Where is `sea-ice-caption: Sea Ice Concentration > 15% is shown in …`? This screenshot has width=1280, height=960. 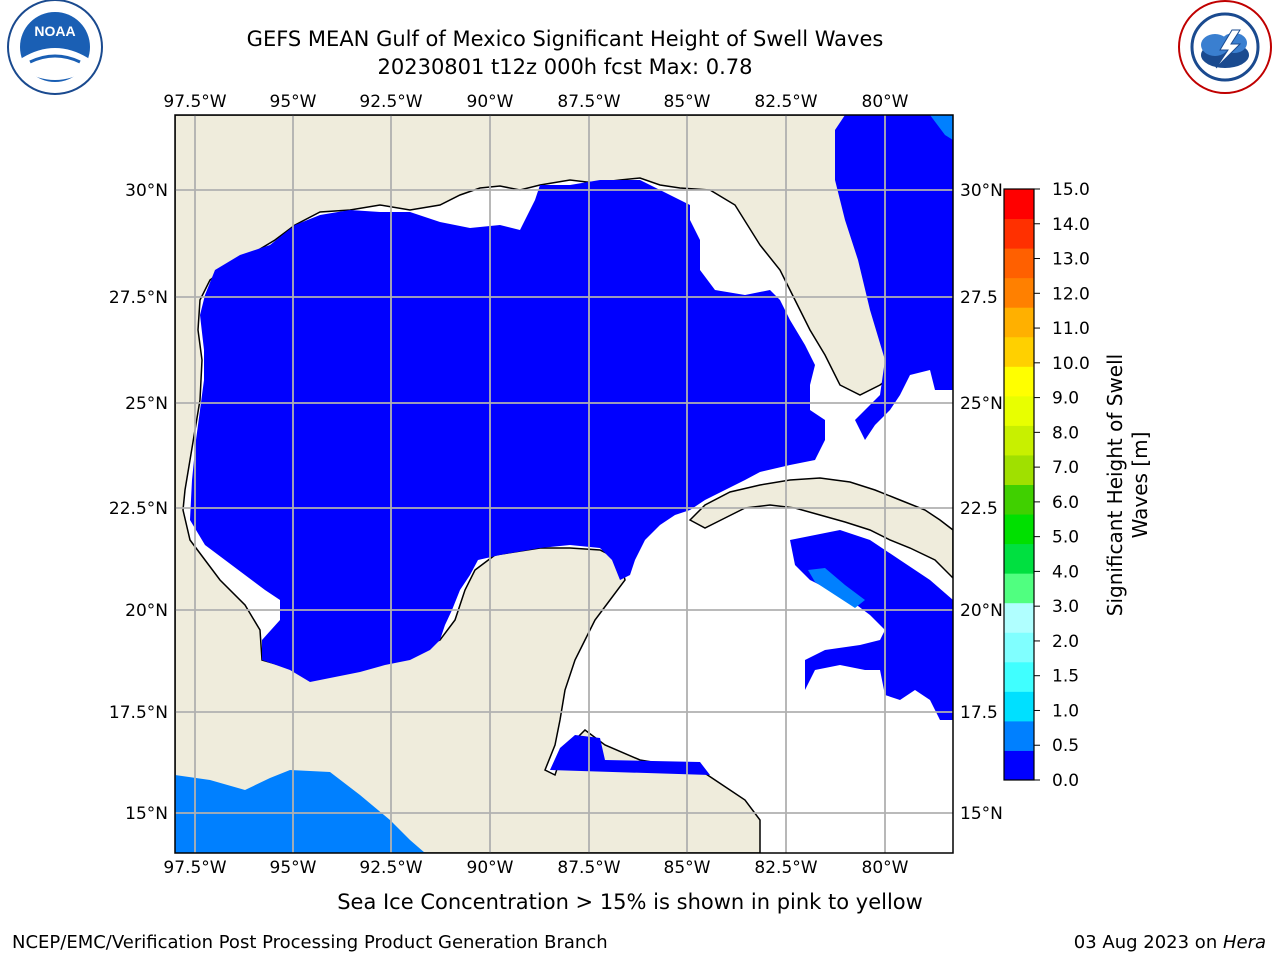
sea-ice-caption: Sea Ice Concentration > 15% is shown in … is located at coordinates (630, 902).